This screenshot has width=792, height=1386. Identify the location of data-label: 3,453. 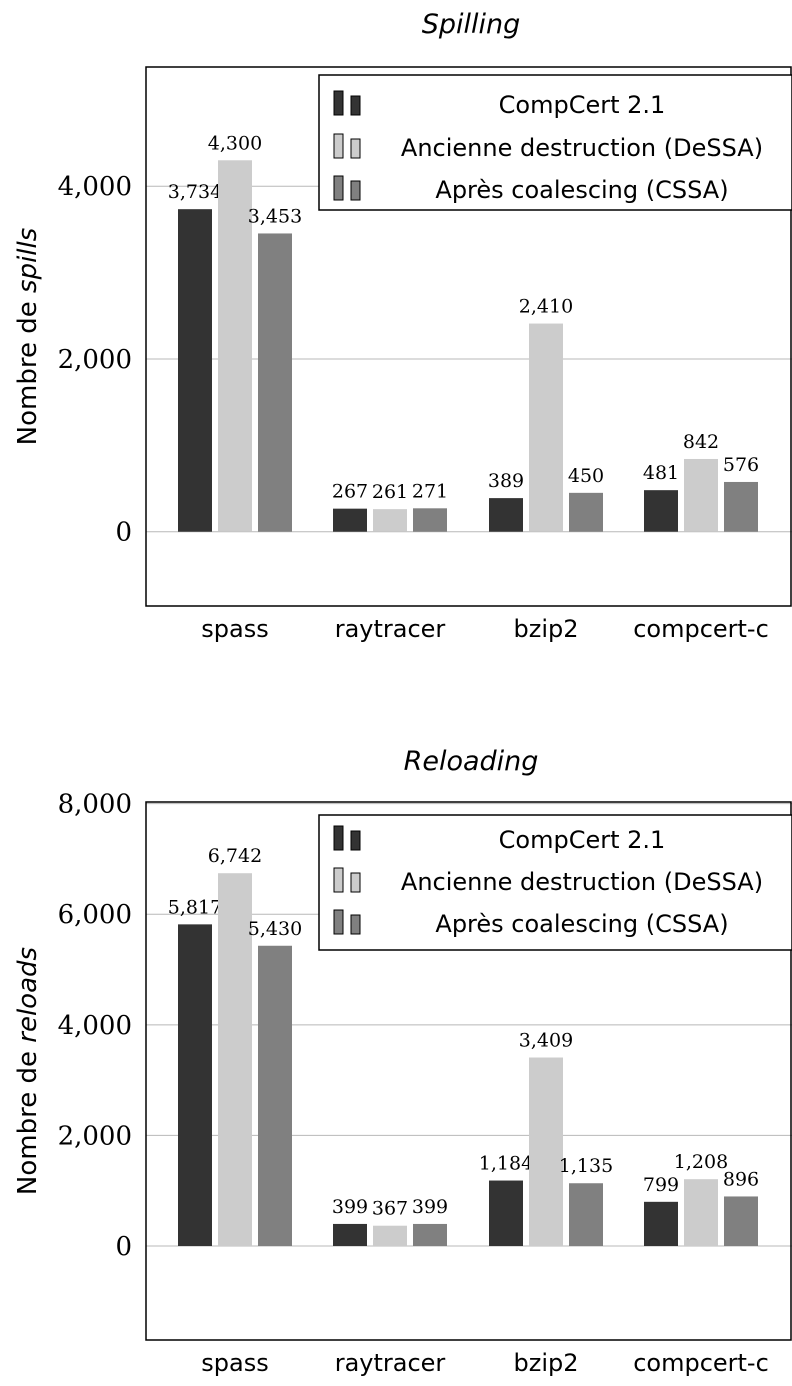
(275, 216).